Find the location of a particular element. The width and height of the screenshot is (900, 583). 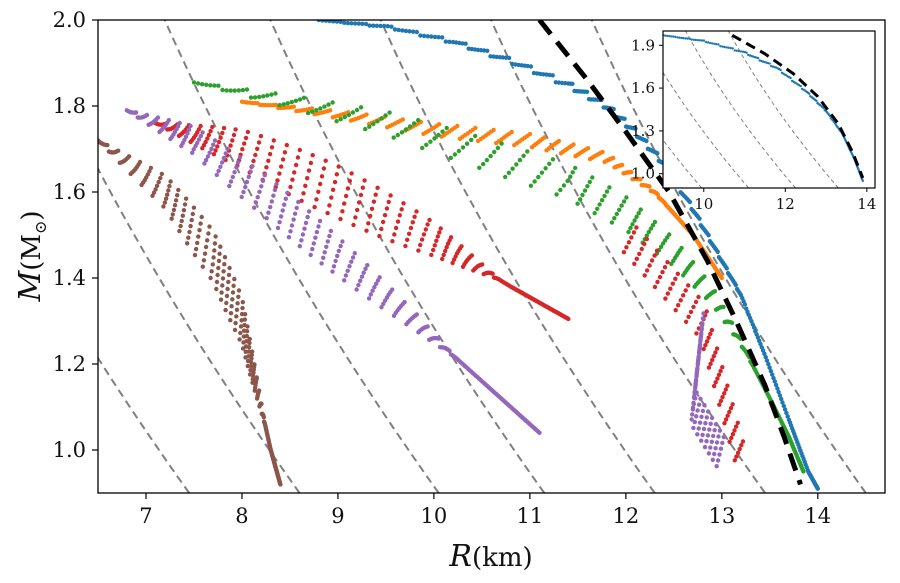

y-tick-label: 1.6 is located at coordinates (69, 192).